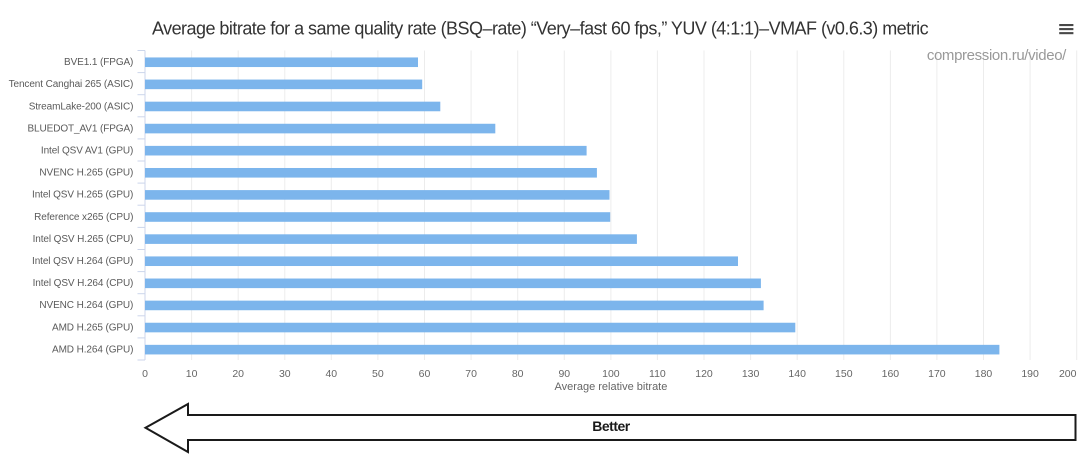 The image size is (1080, 461). What do you see at coordinates (704, 374) in the screenshot?
I see `svg-text: 120` at bounding box center [704, 374].